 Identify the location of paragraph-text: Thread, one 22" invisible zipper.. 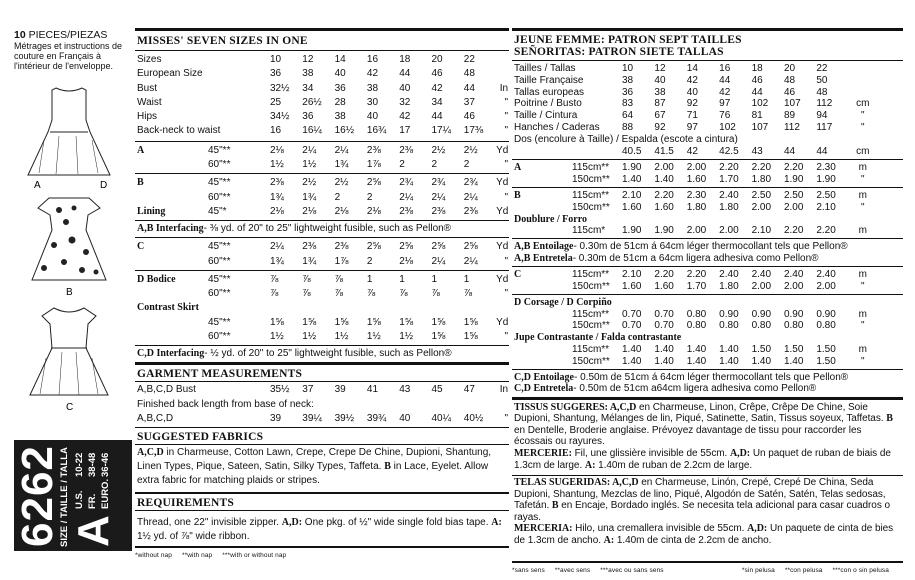
(209, 523).